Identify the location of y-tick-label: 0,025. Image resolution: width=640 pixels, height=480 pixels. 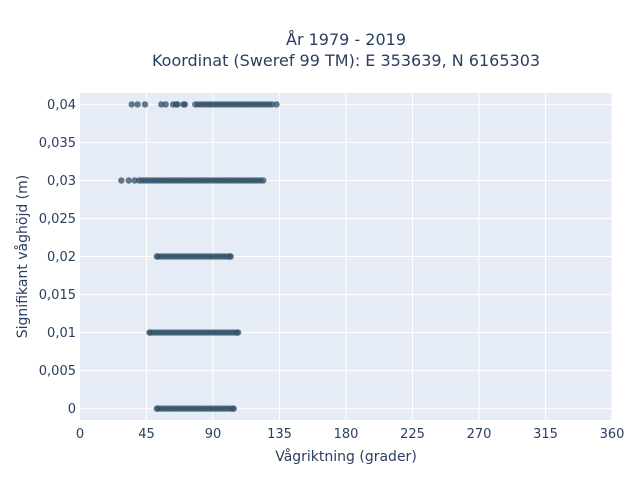
(57, 219).